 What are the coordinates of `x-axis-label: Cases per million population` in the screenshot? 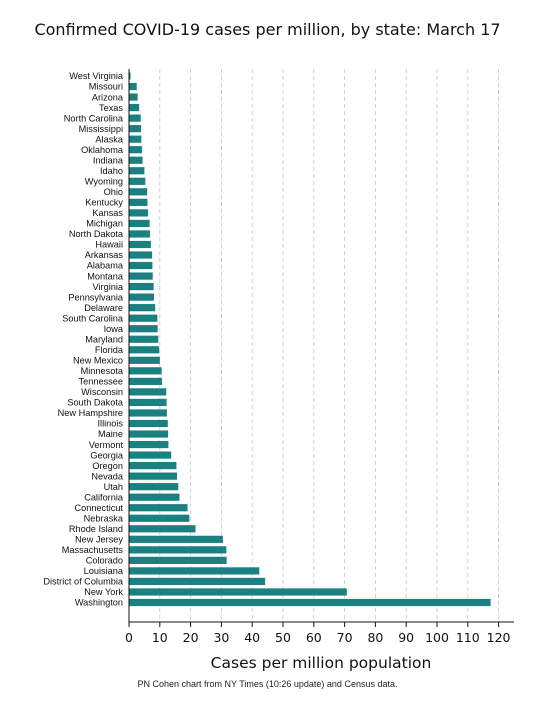 It's located at (321, 663).